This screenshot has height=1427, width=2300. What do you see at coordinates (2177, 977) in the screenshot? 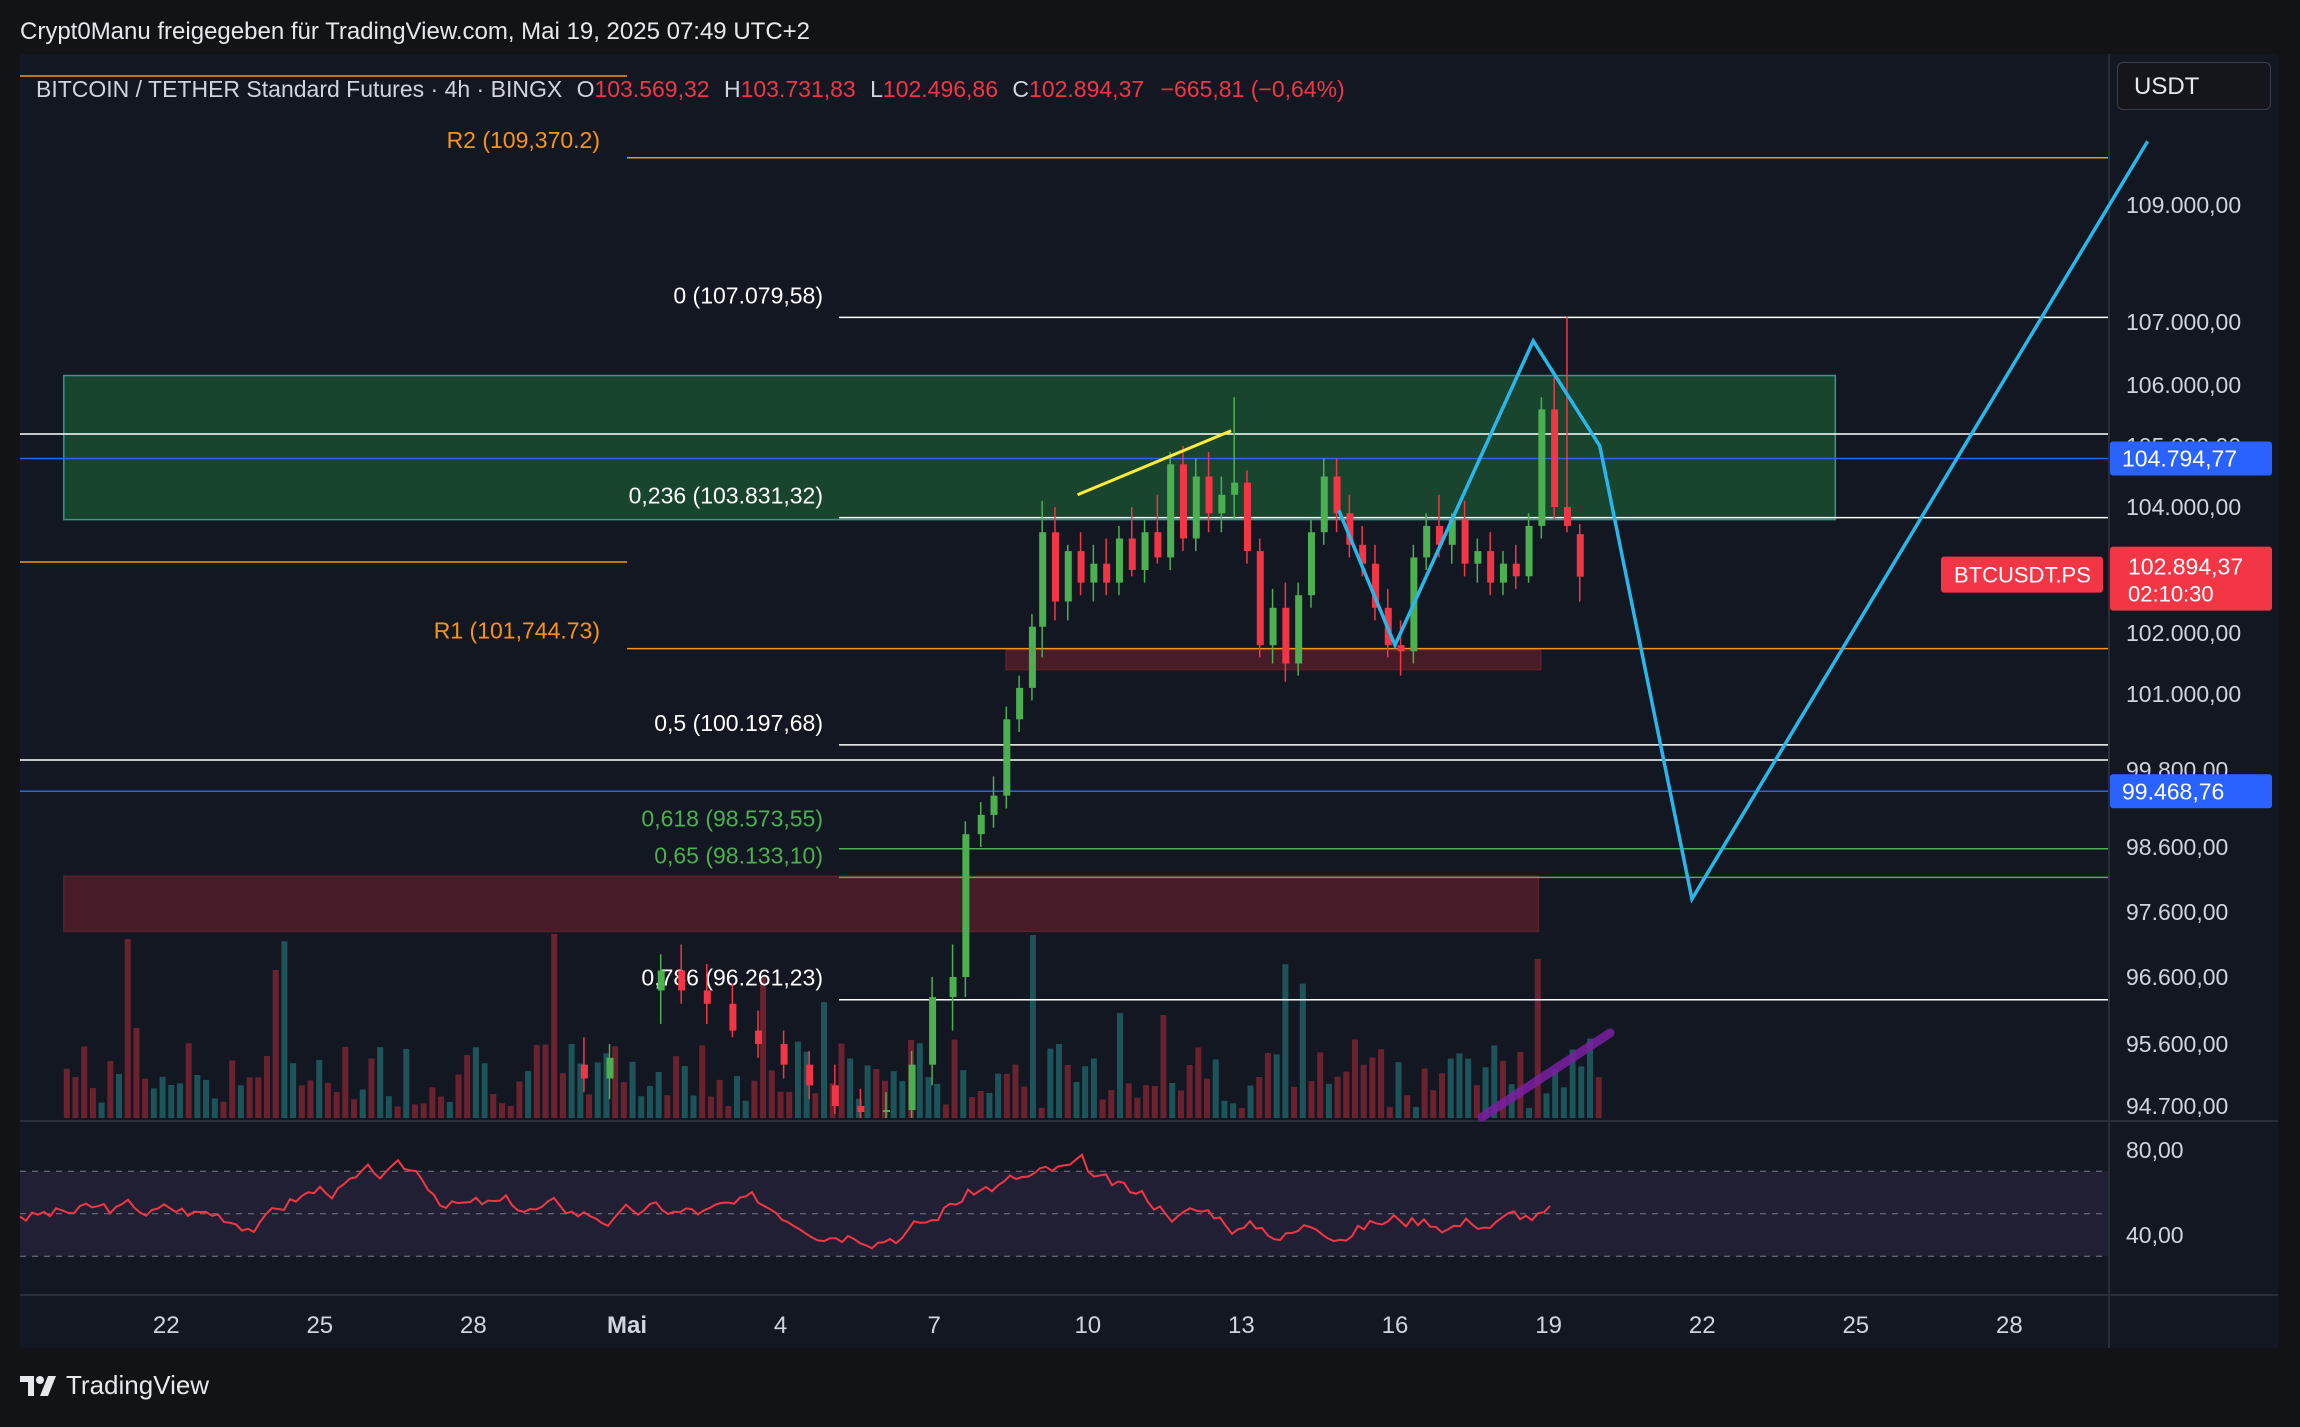
I see `price-tick-label: 96.600,00` at bounding box center [2177, 977].